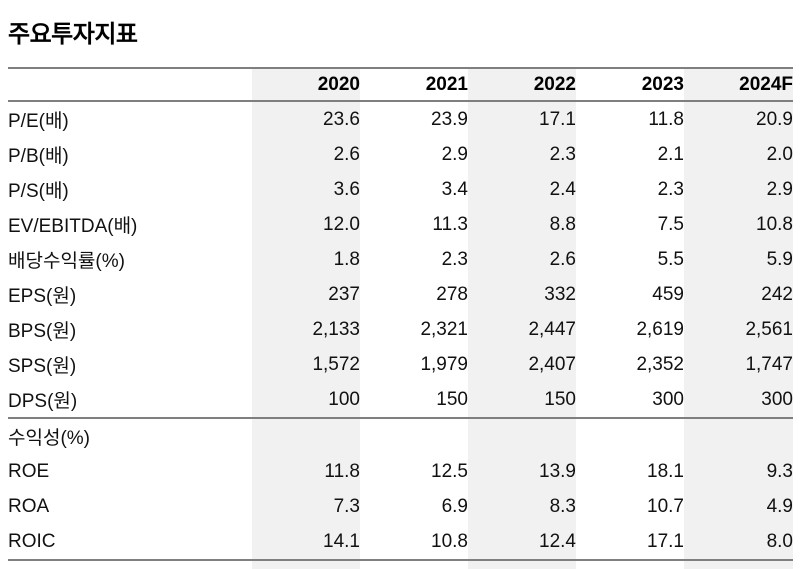 This screenshot has width=809, height=569. I want to click on value-cell: 4.9, so click(738, 506).